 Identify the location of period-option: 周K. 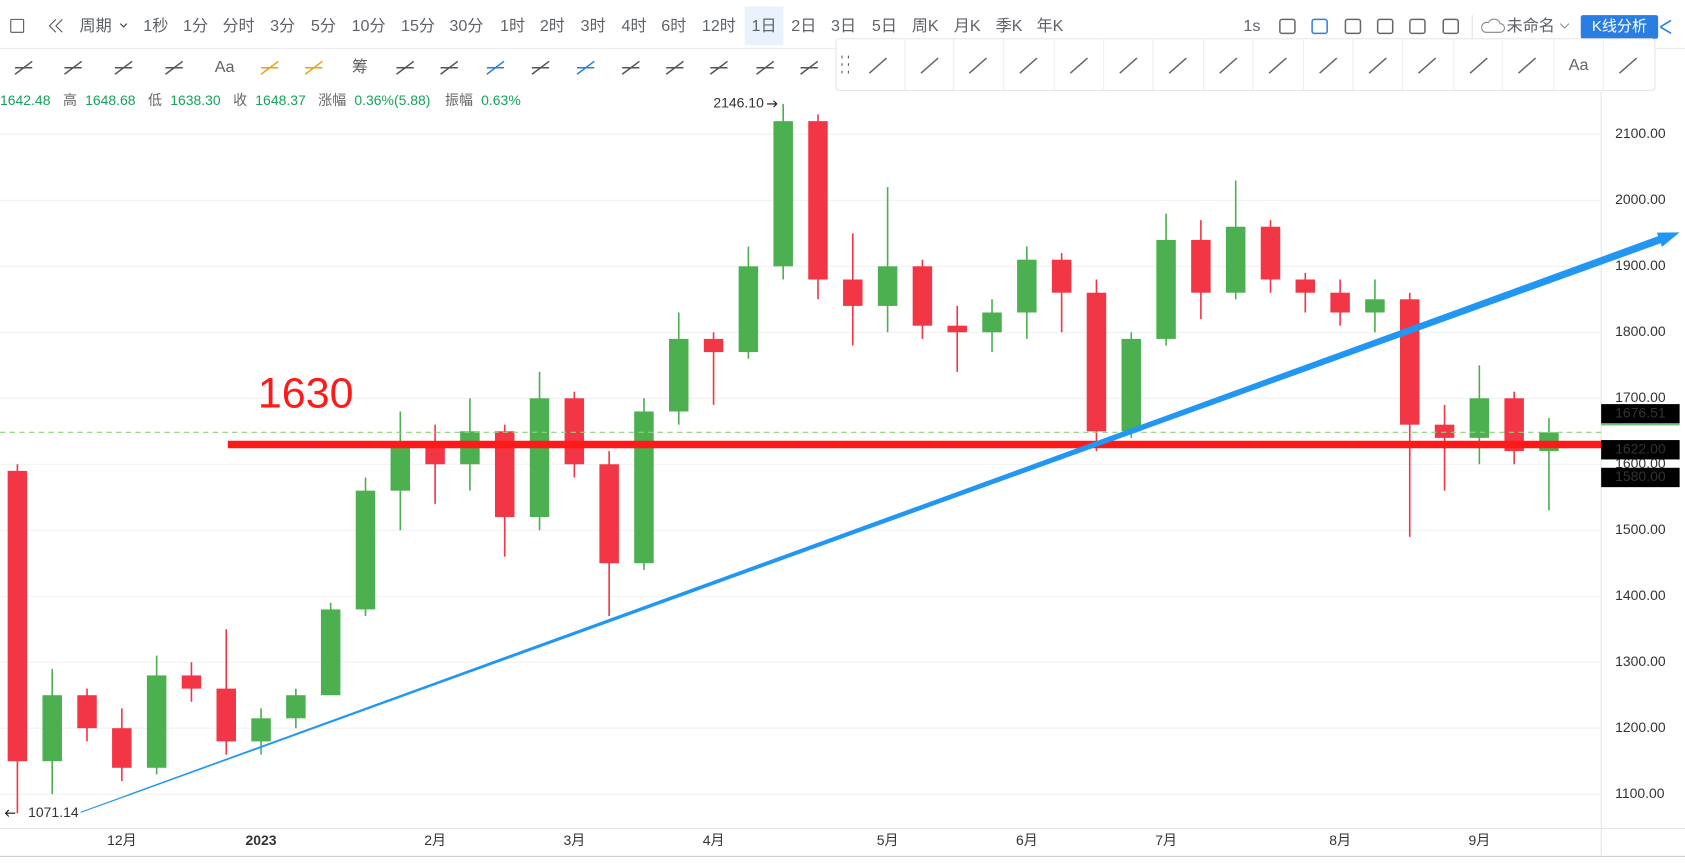
(925, 26).